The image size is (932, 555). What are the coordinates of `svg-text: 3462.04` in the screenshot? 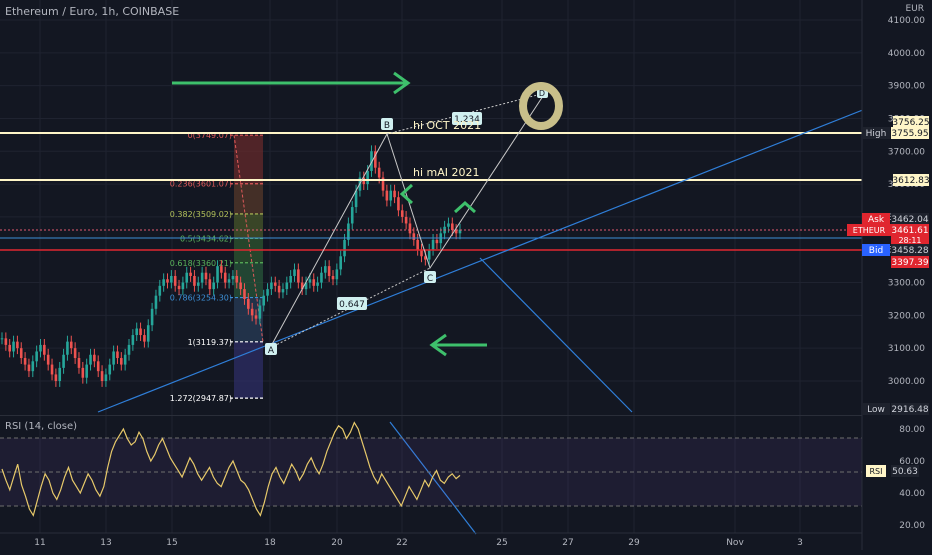 It's located at (909, 220).